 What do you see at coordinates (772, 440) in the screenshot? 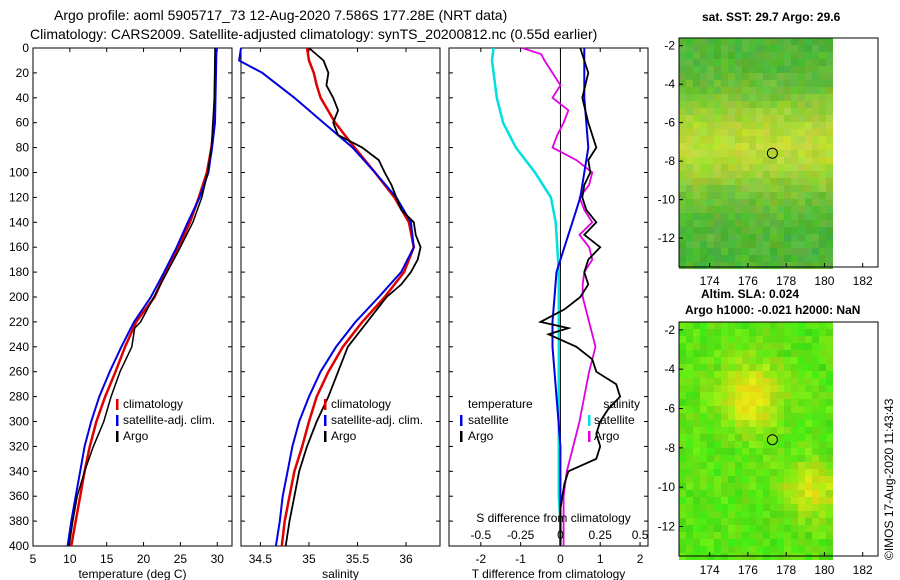
I see `argo-position-marker` at bounding box center [772, 440].